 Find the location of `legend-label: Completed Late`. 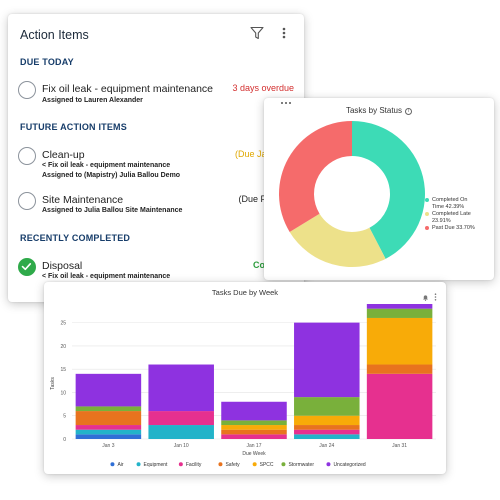

legend-label: Completed Late is located at coordinates (451, 214).